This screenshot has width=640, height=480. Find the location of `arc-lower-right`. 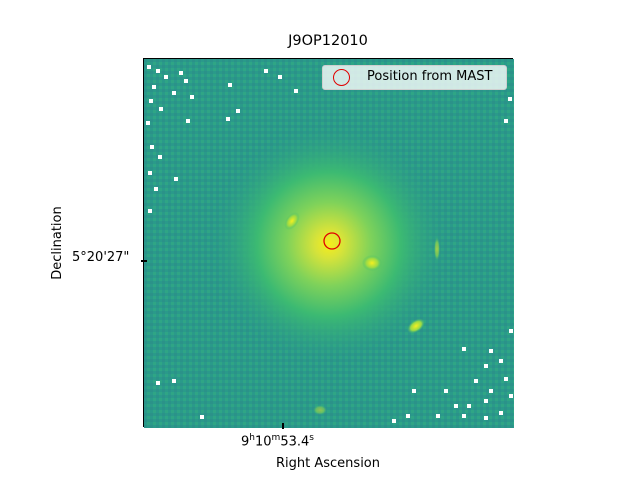

arc-lower-right is located at coordinates (416, 326).